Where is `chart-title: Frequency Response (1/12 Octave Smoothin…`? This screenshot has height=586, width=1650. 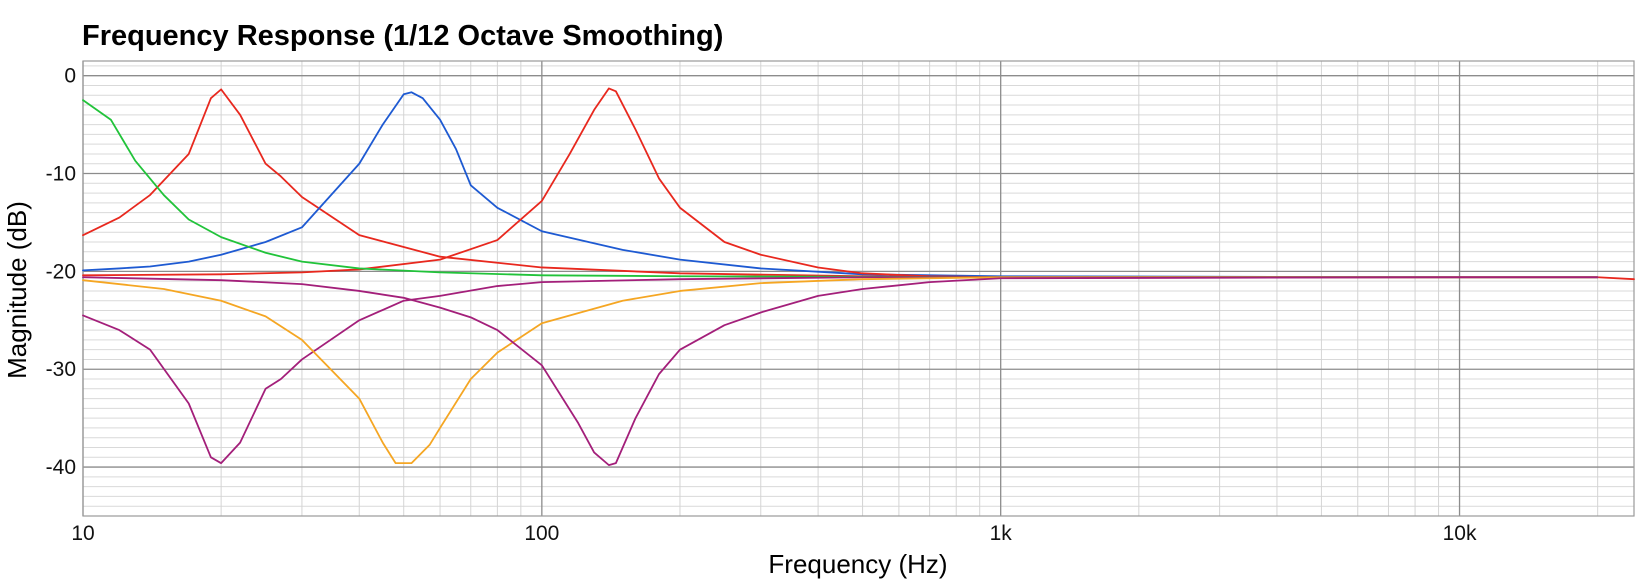
chart-title: Frequency Response (1/12 Octave Smoothin… is located at coordinates (403, 36).